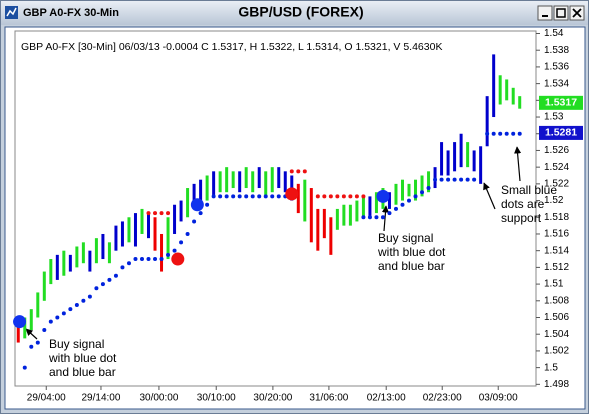 This screenshot has width=589, height=414. Describe the element at coordinates (556, 334) in the screenshot. I see `y-tick-label: 1.504` at that location.